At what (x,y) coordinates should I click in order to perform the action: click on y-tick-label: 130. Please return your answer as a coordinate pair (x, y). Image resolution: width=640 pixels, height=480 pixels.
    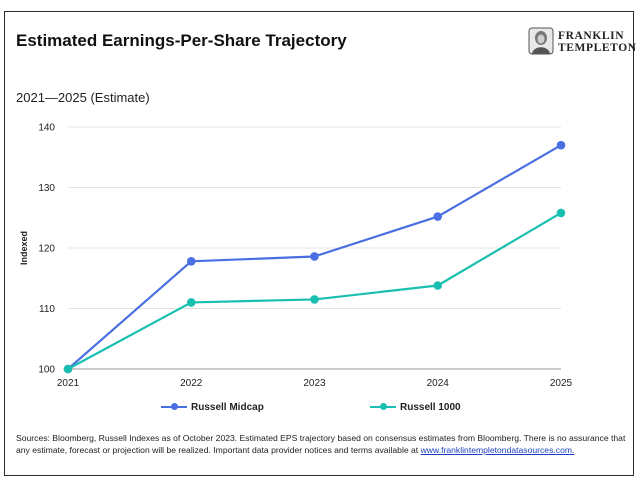
    Looking at the image, I should click on (46, 188).